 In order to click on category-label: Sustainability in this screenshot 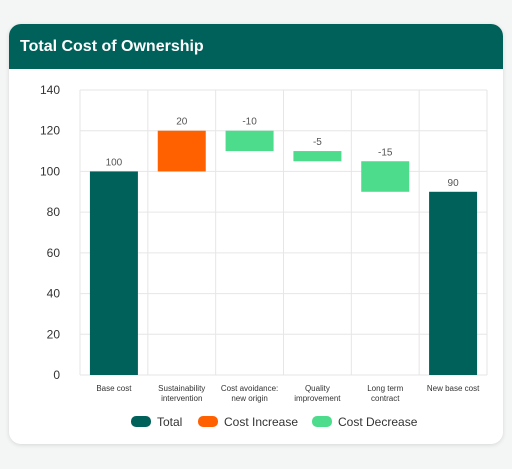, I will do `click(181, 388)`.